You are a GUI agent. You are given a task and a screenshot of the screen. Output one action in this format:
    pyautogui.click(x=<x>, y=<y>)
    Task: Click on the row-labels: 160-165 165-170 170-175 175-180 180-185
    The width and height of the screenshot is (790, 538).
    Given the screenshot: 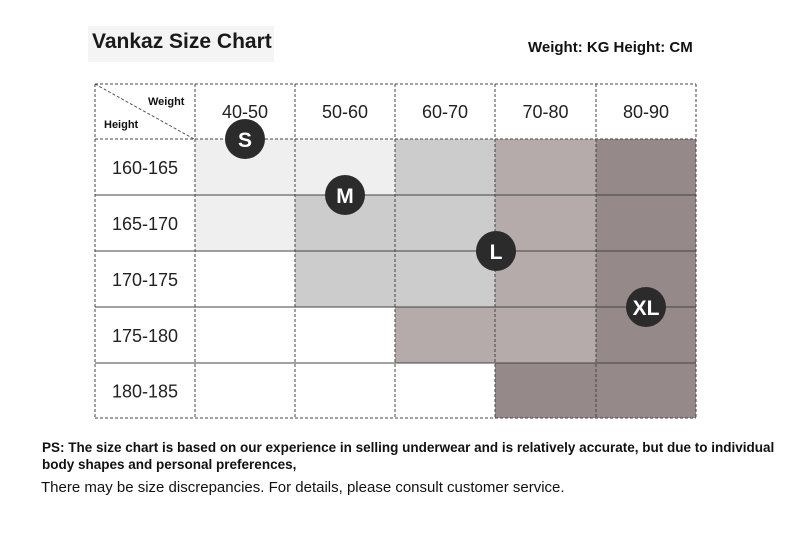 What is the action you would take?
    pyautogui.click(x=145, y=280)
    